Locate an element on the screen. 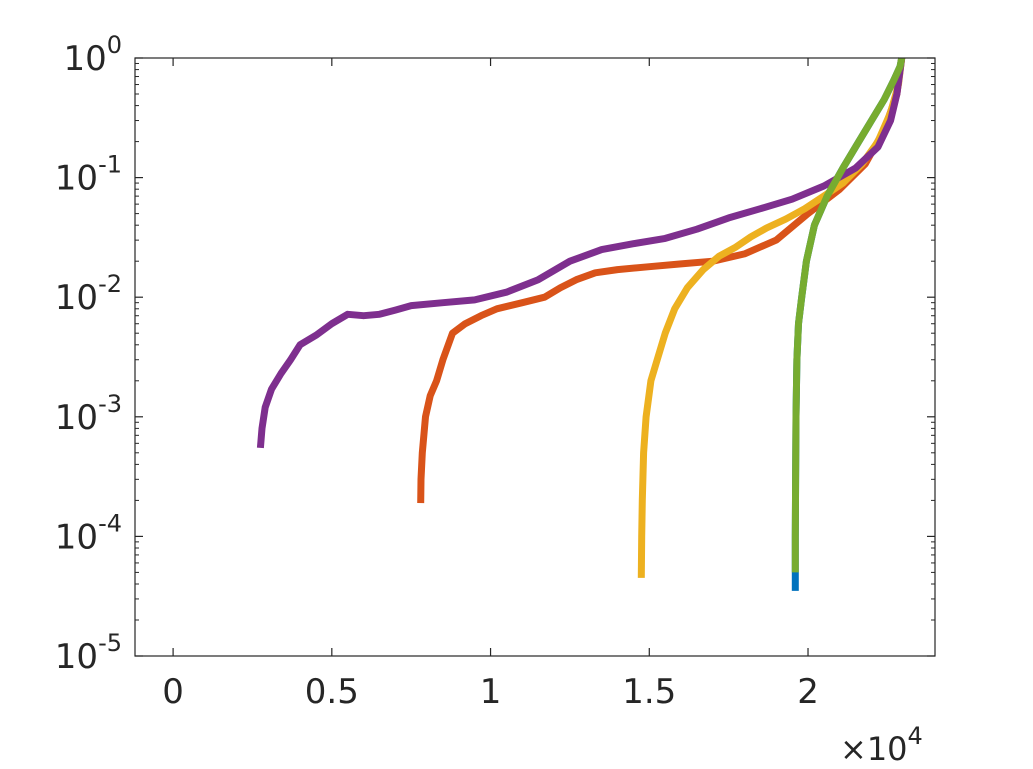 This screenshot has width=1033, height=769. x-tick-label: 0 is located at coordinates (173, 692).